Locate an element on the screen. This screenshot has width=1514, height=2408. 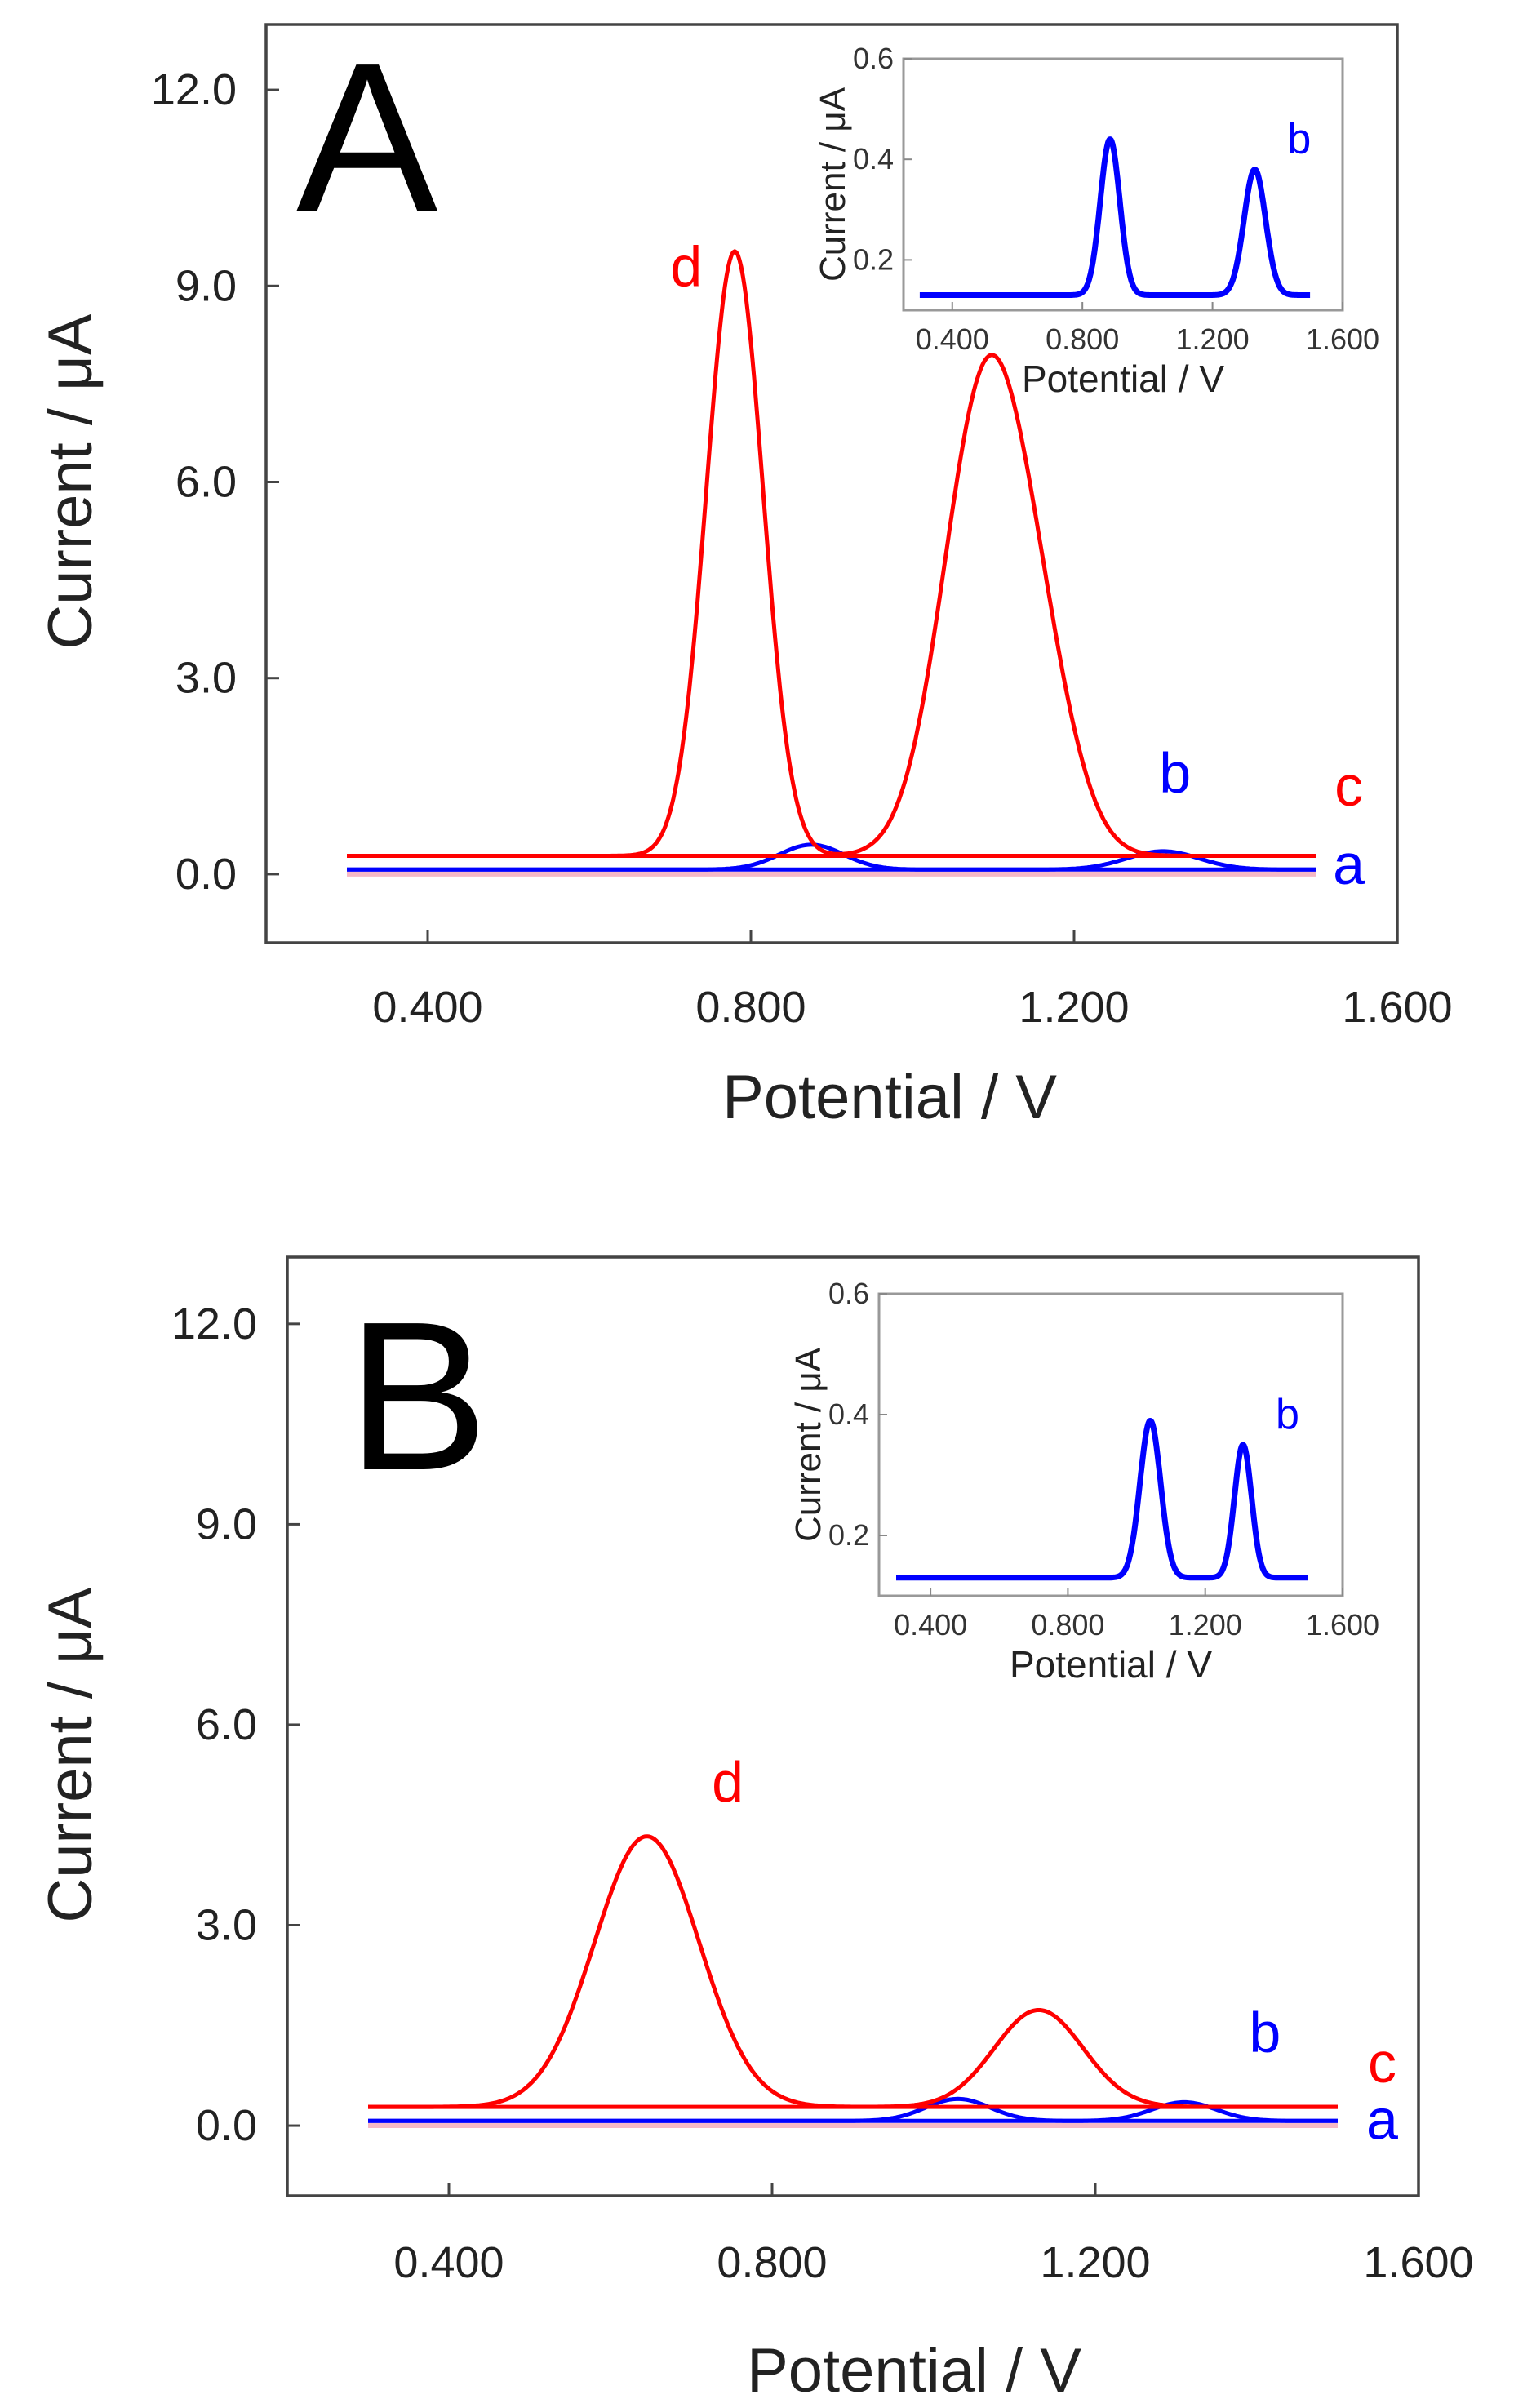
panel-title: B is located at coordinates (417, 1396).